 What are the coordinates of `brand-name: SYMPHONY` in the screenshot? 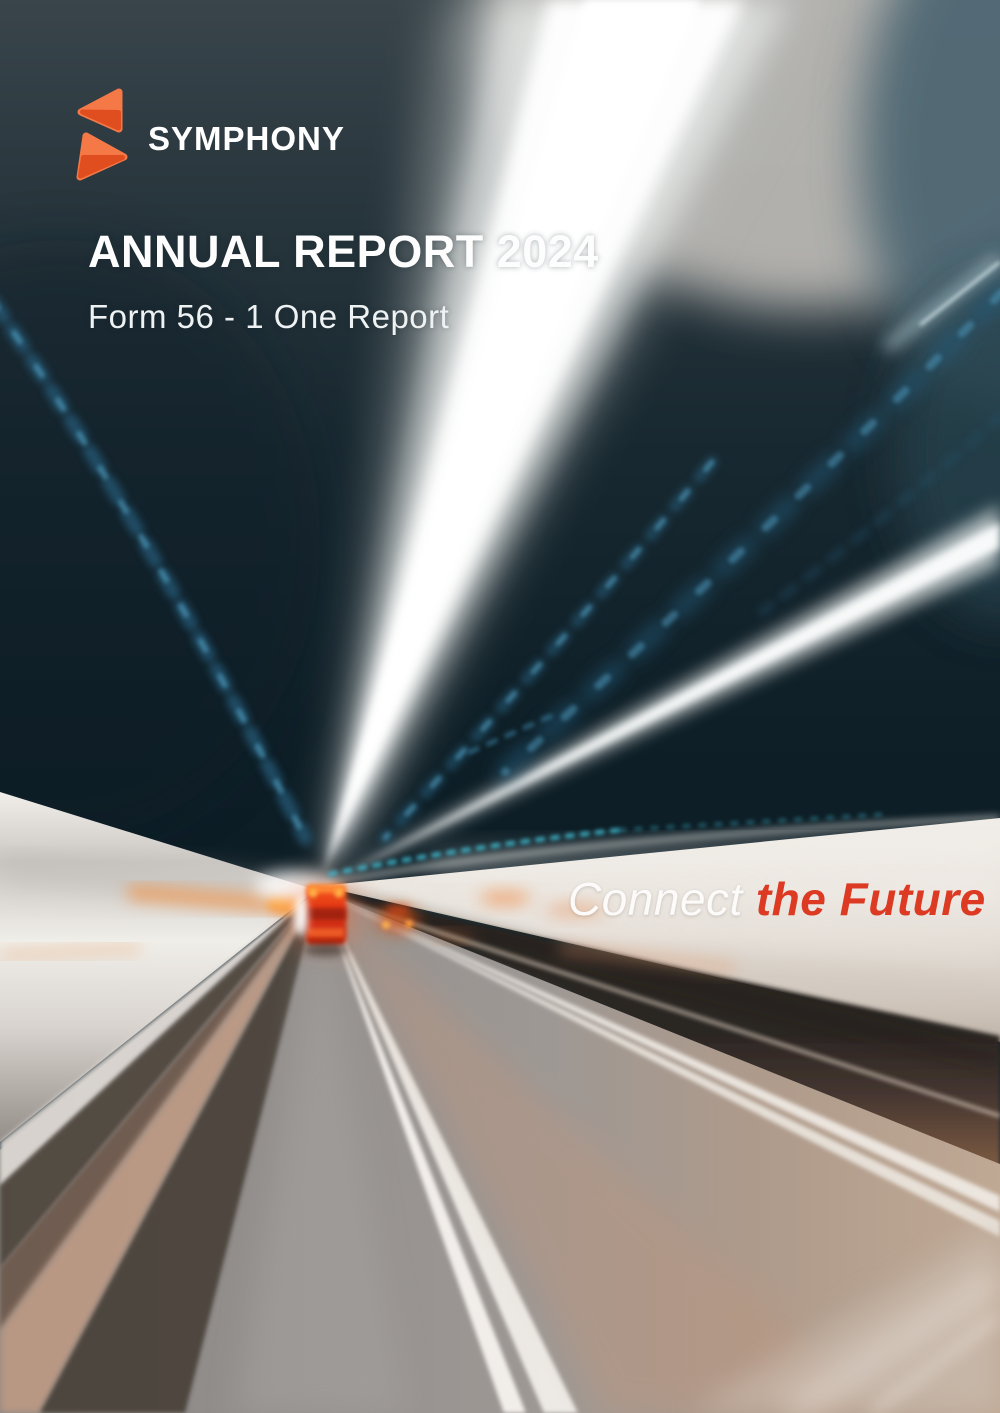 It's located at (246, 138).